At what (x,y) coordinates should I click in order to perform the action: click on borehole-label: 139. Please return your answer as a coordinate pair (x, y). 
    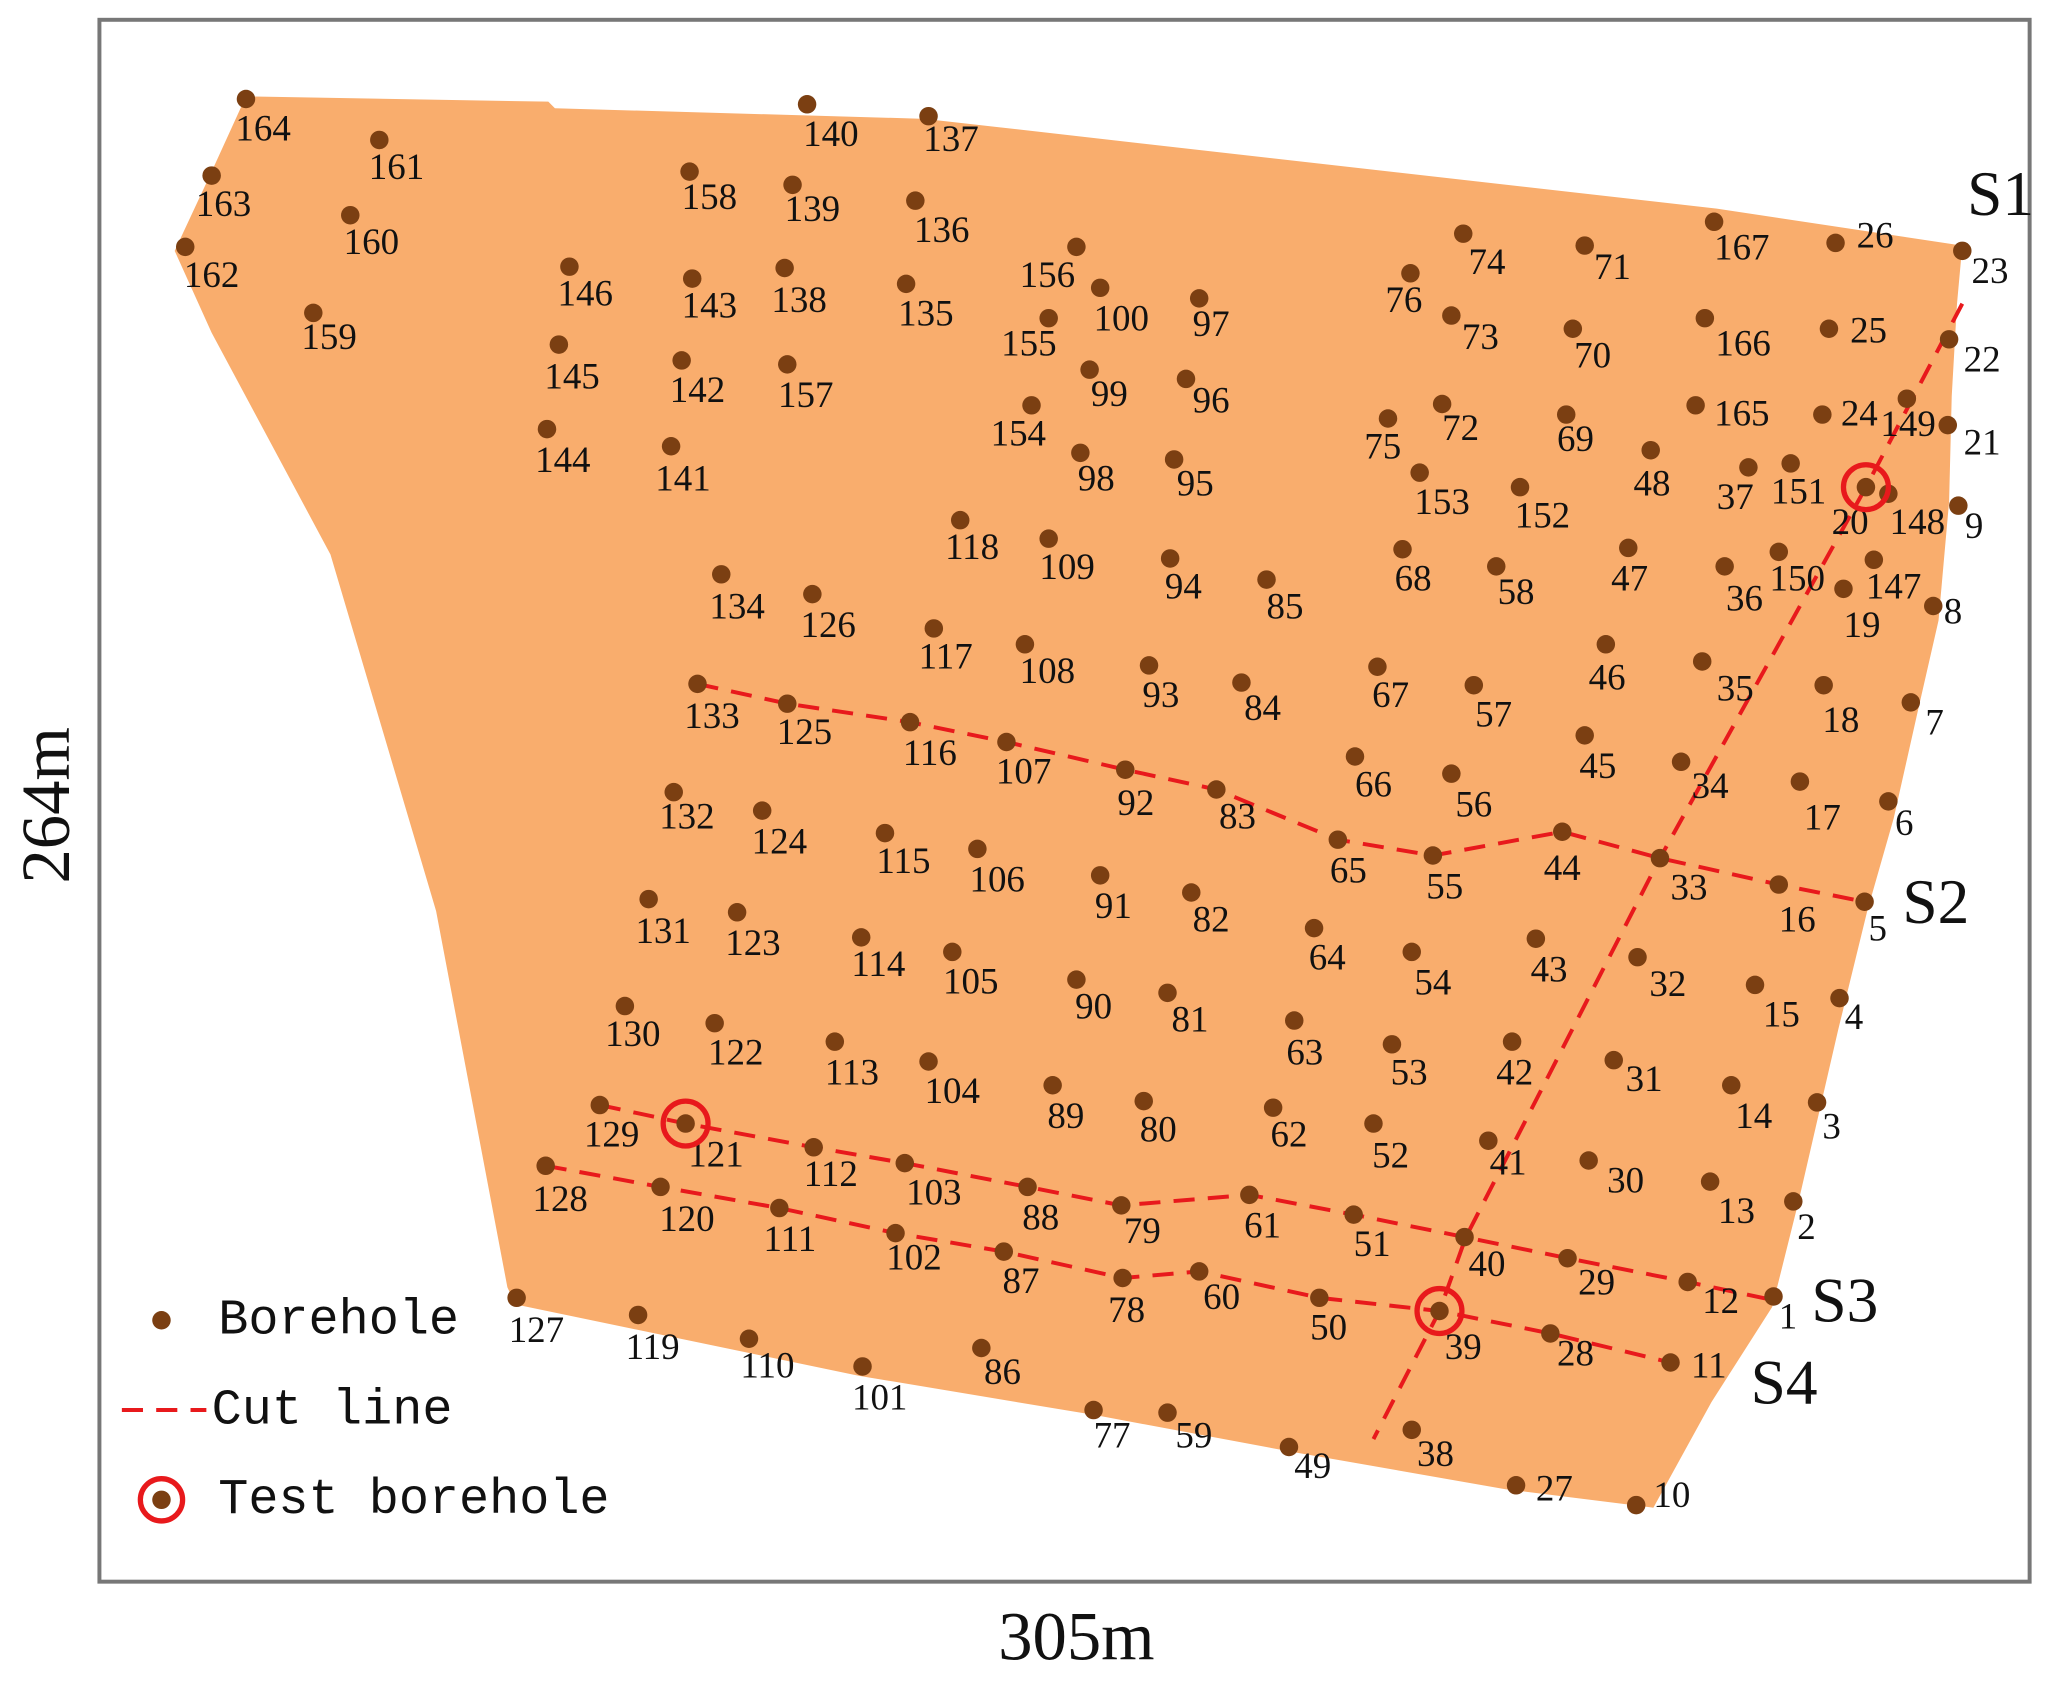
    Looking at the image, I should click on (812, 208).